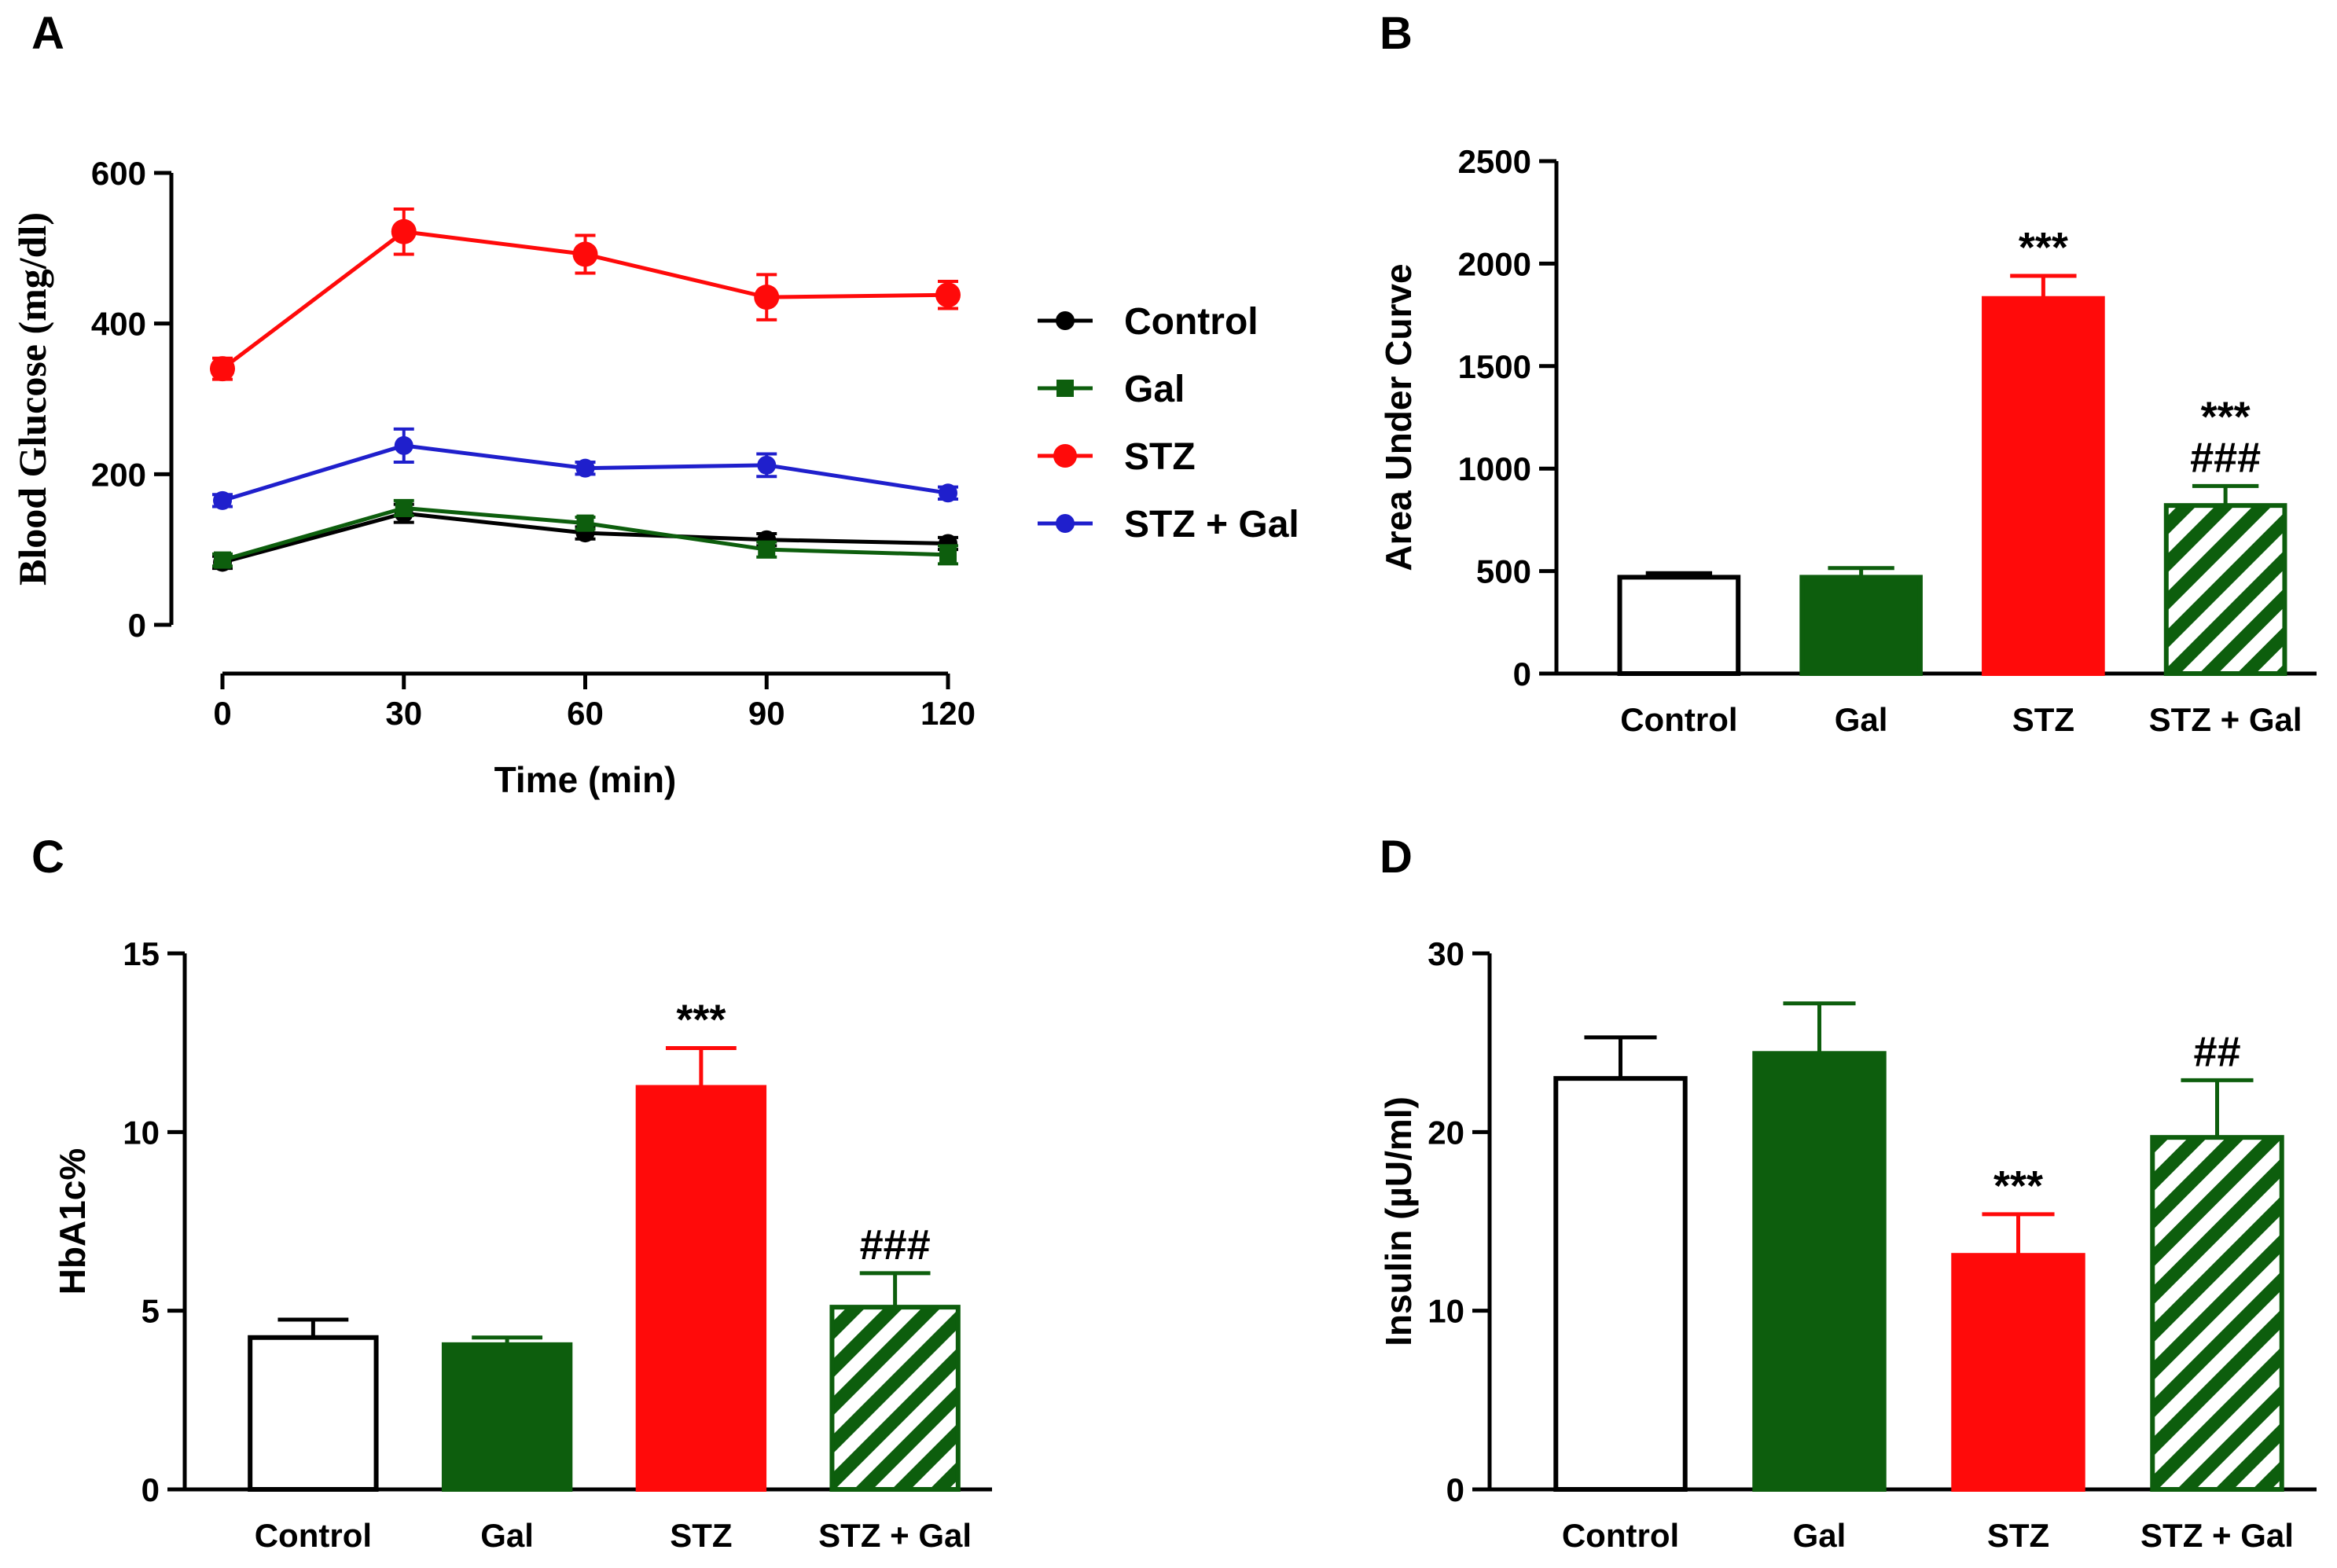 The height and width of the screenshot is (1568, 2337). I want to click on legend-item-stz: STZ, so click(1117, 457).